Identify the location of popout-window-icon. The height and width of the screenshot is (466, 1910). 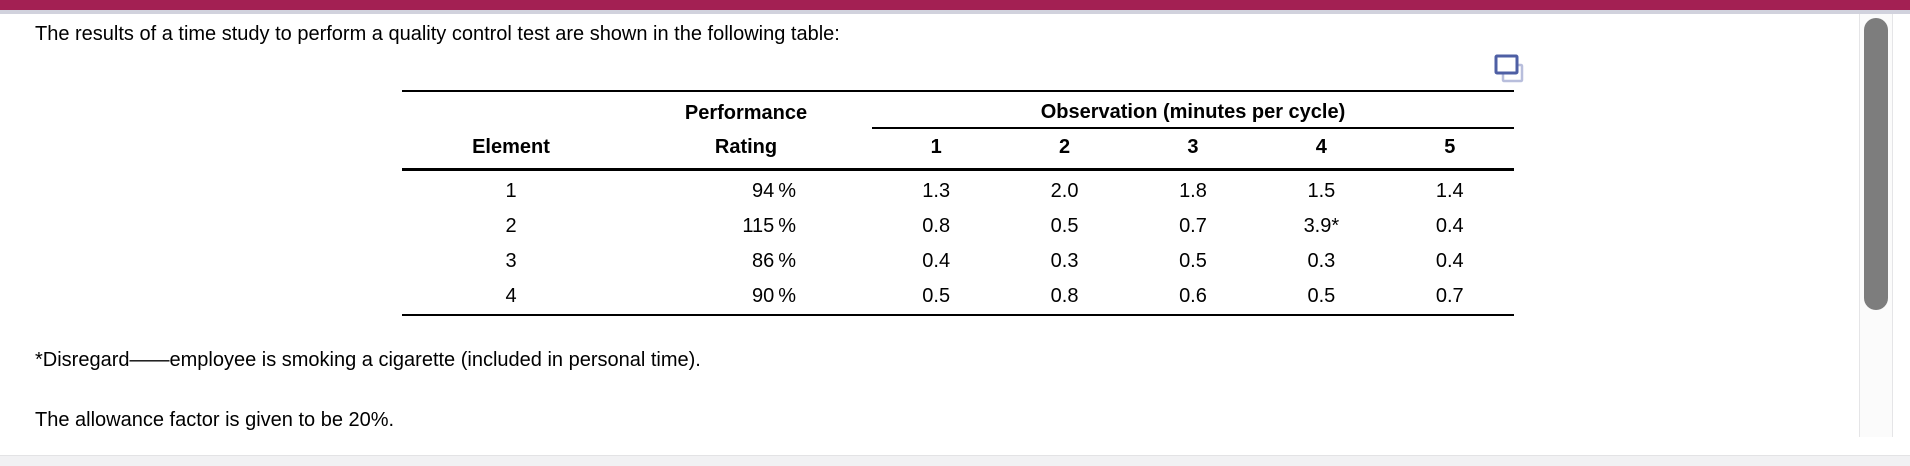
(1509, 69).